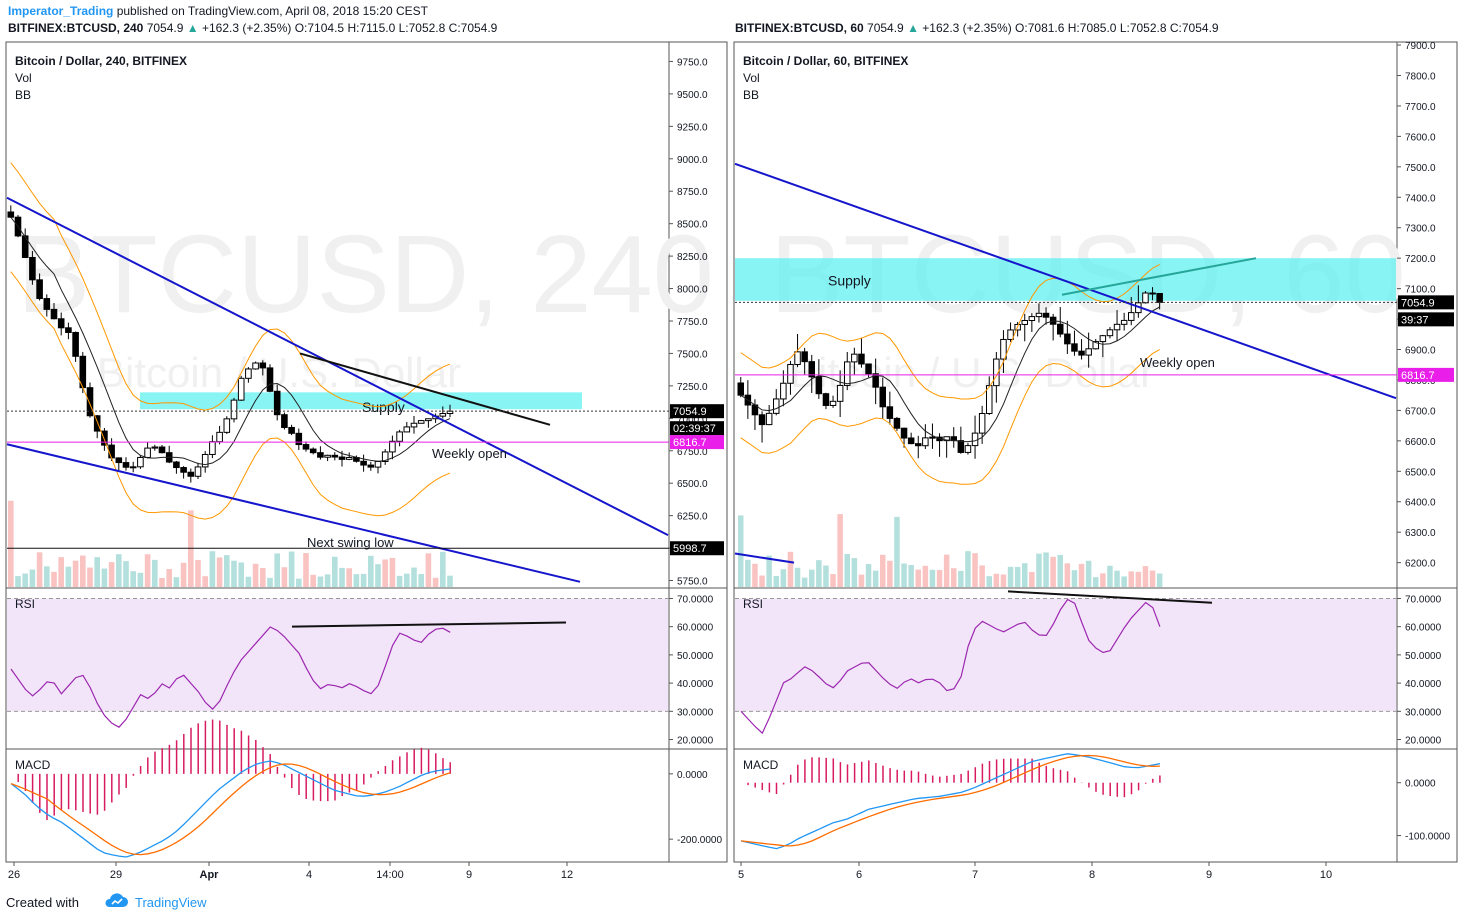  Describe the element at coordinates (1423, 656) in the screenshot. I see `rsi-tick-label: 50.0000` at that location.